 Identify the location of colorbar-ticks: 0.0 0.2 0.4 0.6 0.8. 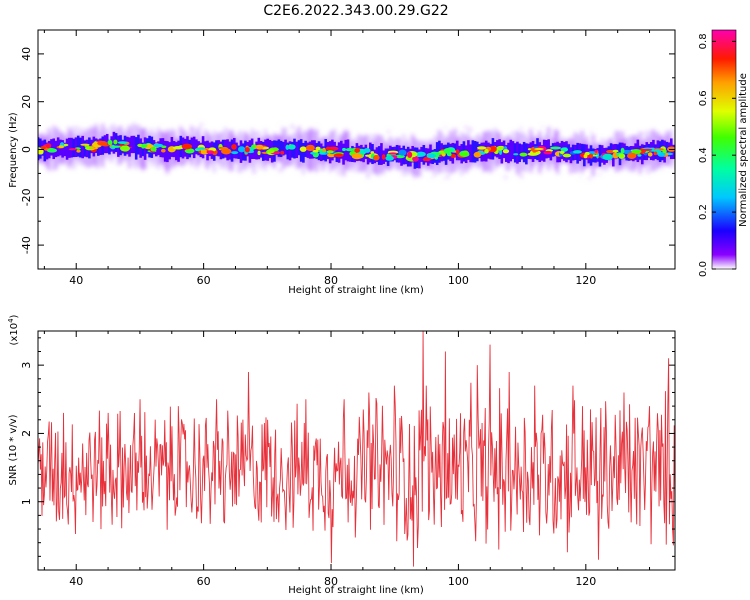
(717, 155).